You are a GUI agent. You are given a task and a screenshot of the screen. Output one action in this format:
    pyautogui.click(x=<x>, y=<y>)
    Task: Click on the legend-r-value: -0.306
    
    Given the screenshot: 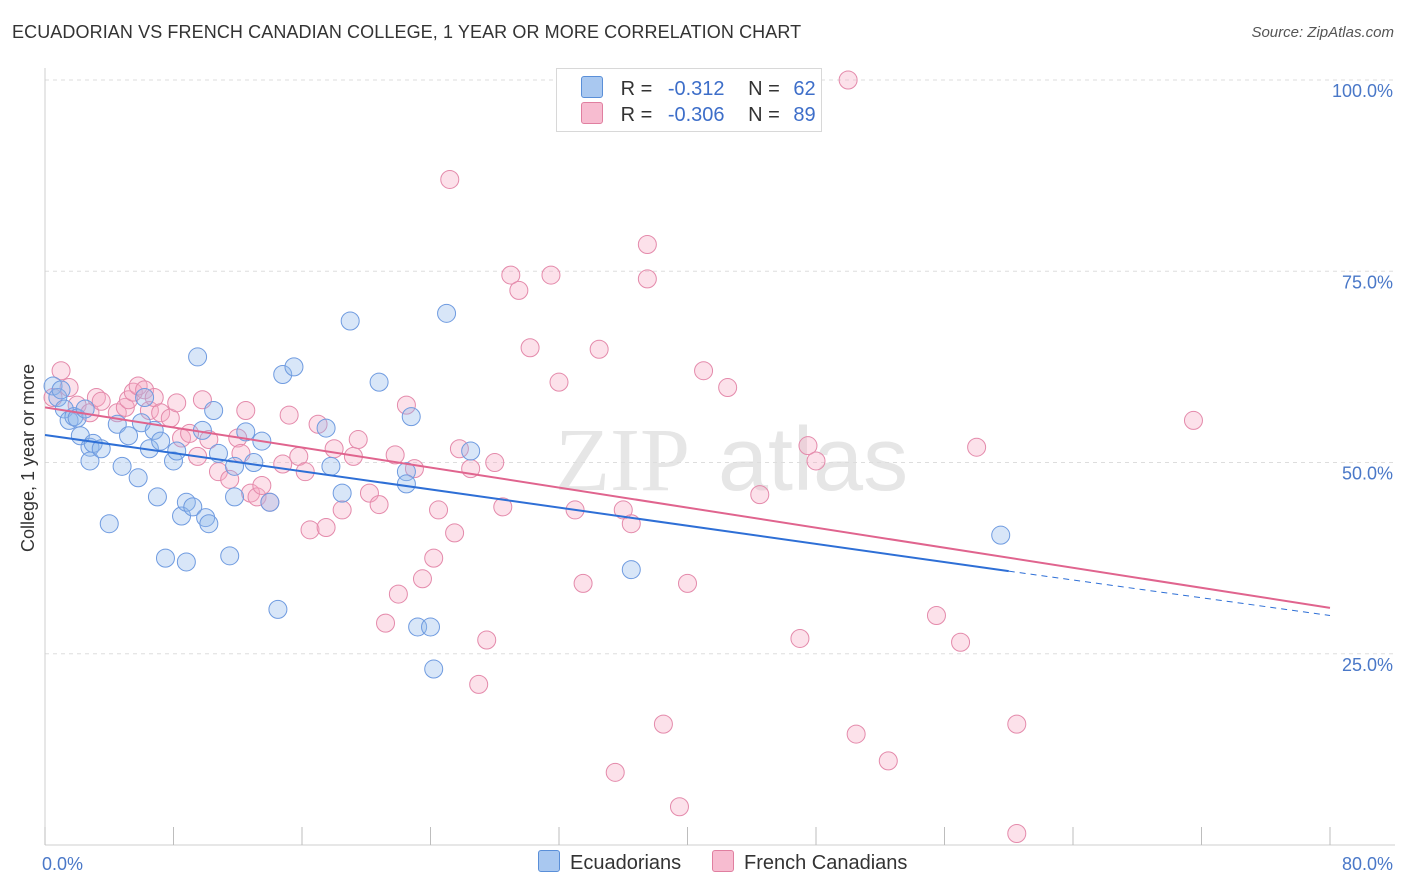 What is the action you would take?
    pyautogui.click(x=696, y=115)
    